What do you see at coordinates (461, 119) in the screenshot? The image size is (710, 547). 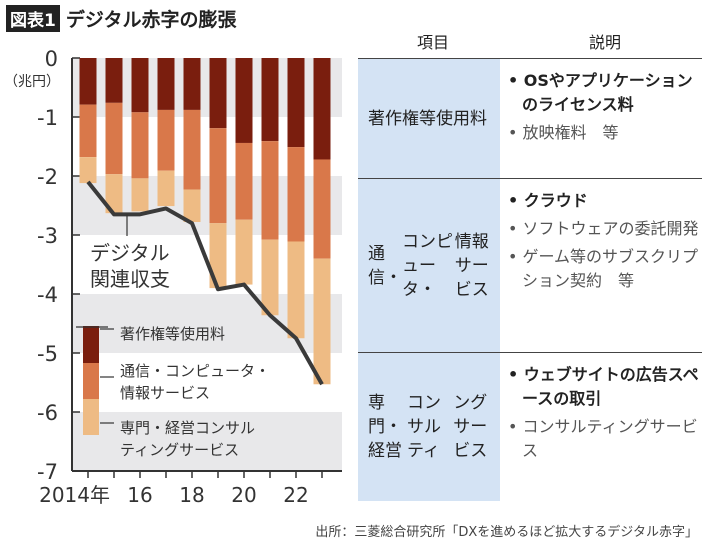 I see `item-text: 使用料` at bounding box center [461, 119].